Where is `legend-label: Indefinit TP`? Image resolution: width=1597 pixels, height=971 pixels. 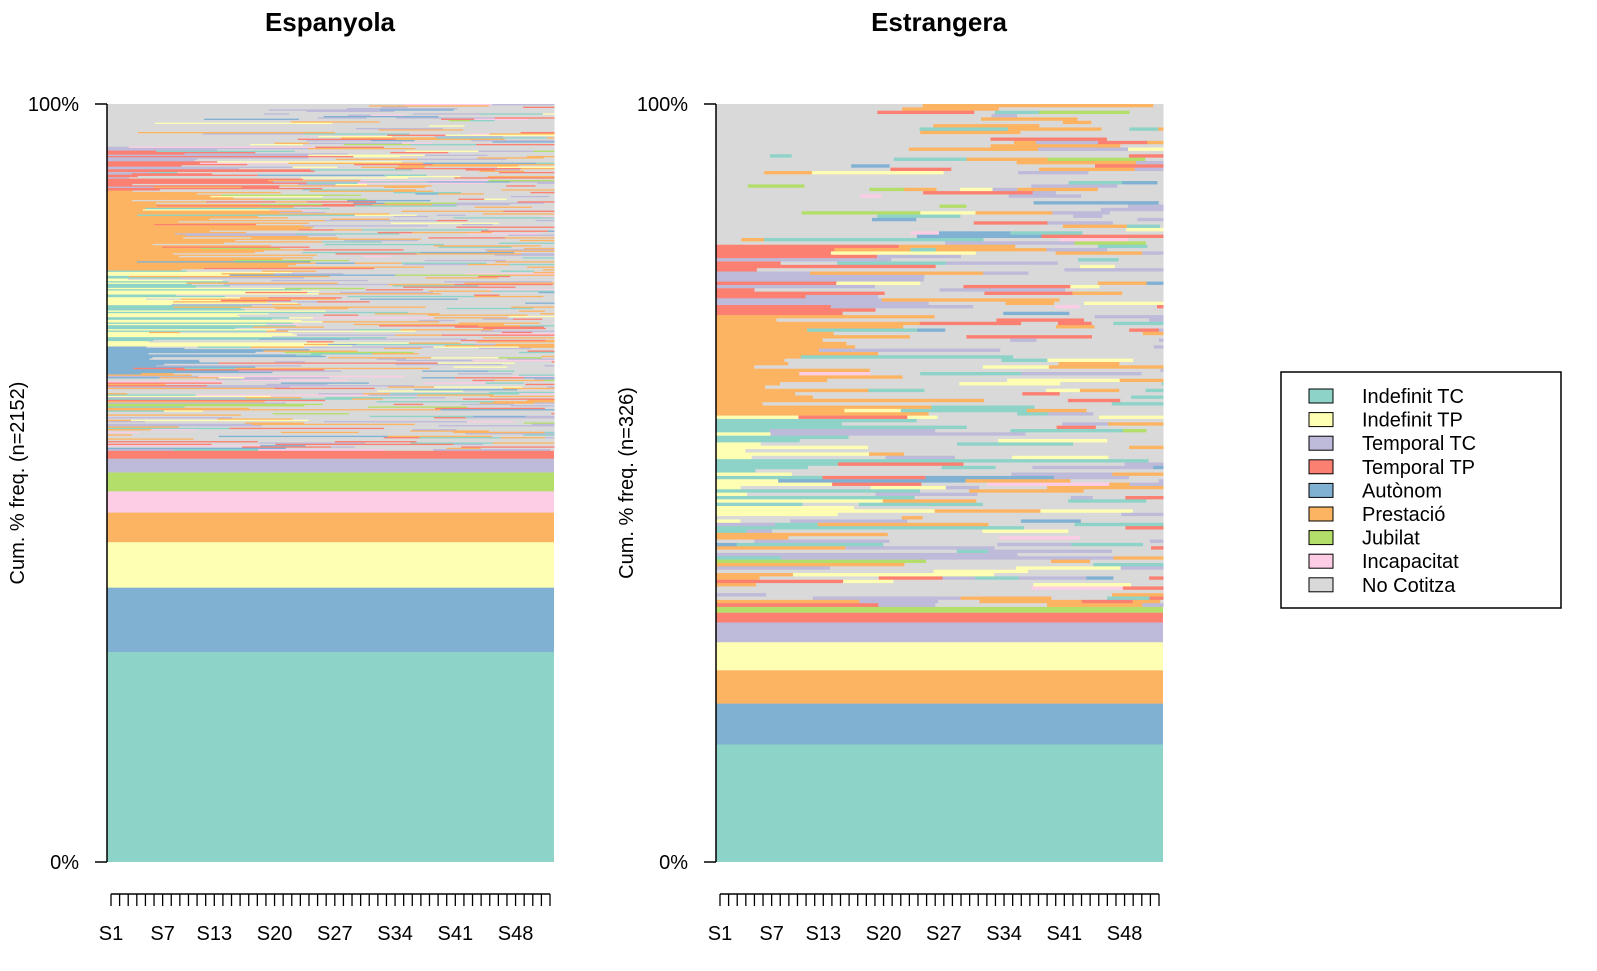 legend-label: Indefinit TP is located at coordinates (1412, 421).